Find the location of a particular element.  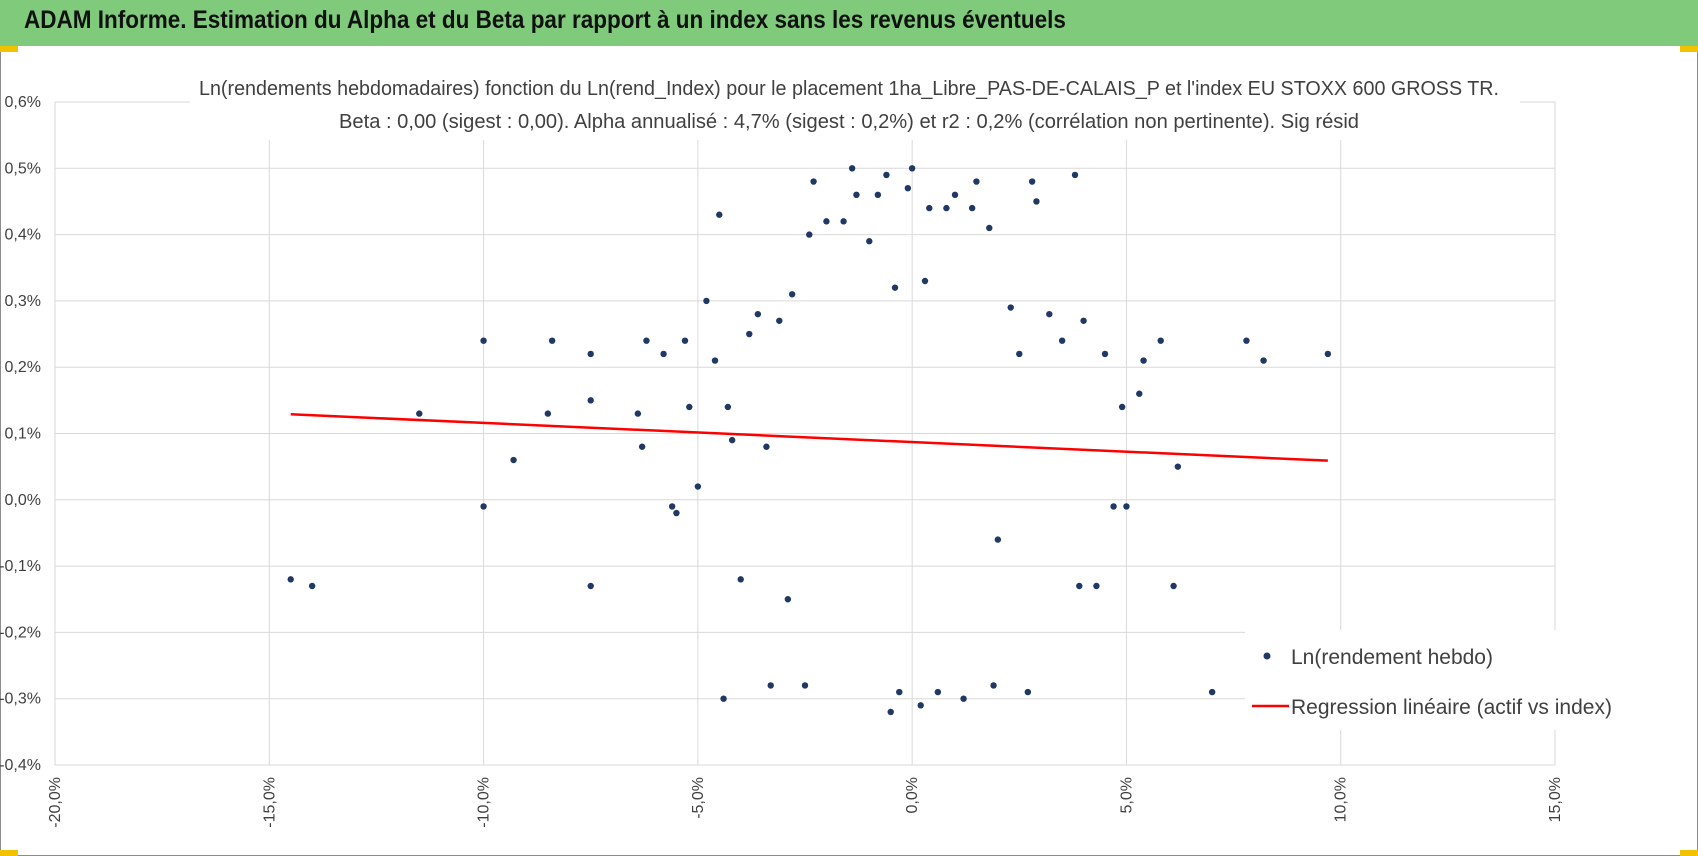

y-tick-label: 0,1% is located at coordinates (23, 434).